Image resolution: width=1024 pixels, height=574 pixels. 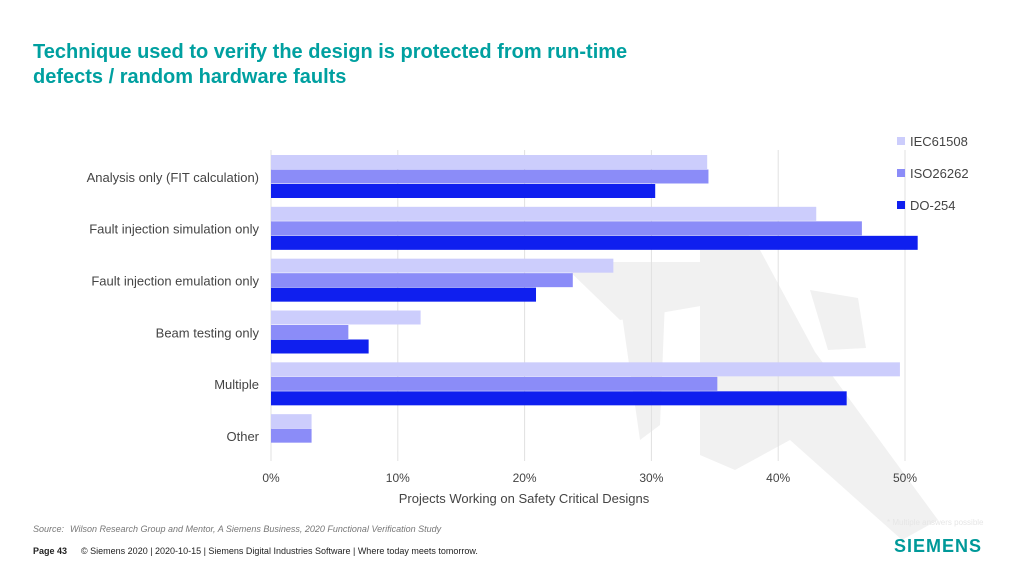 What do you see at coordinates (939, 141) in the screenshot?
I see `legend-label: IEC61508` at bounding box center [939, 141].